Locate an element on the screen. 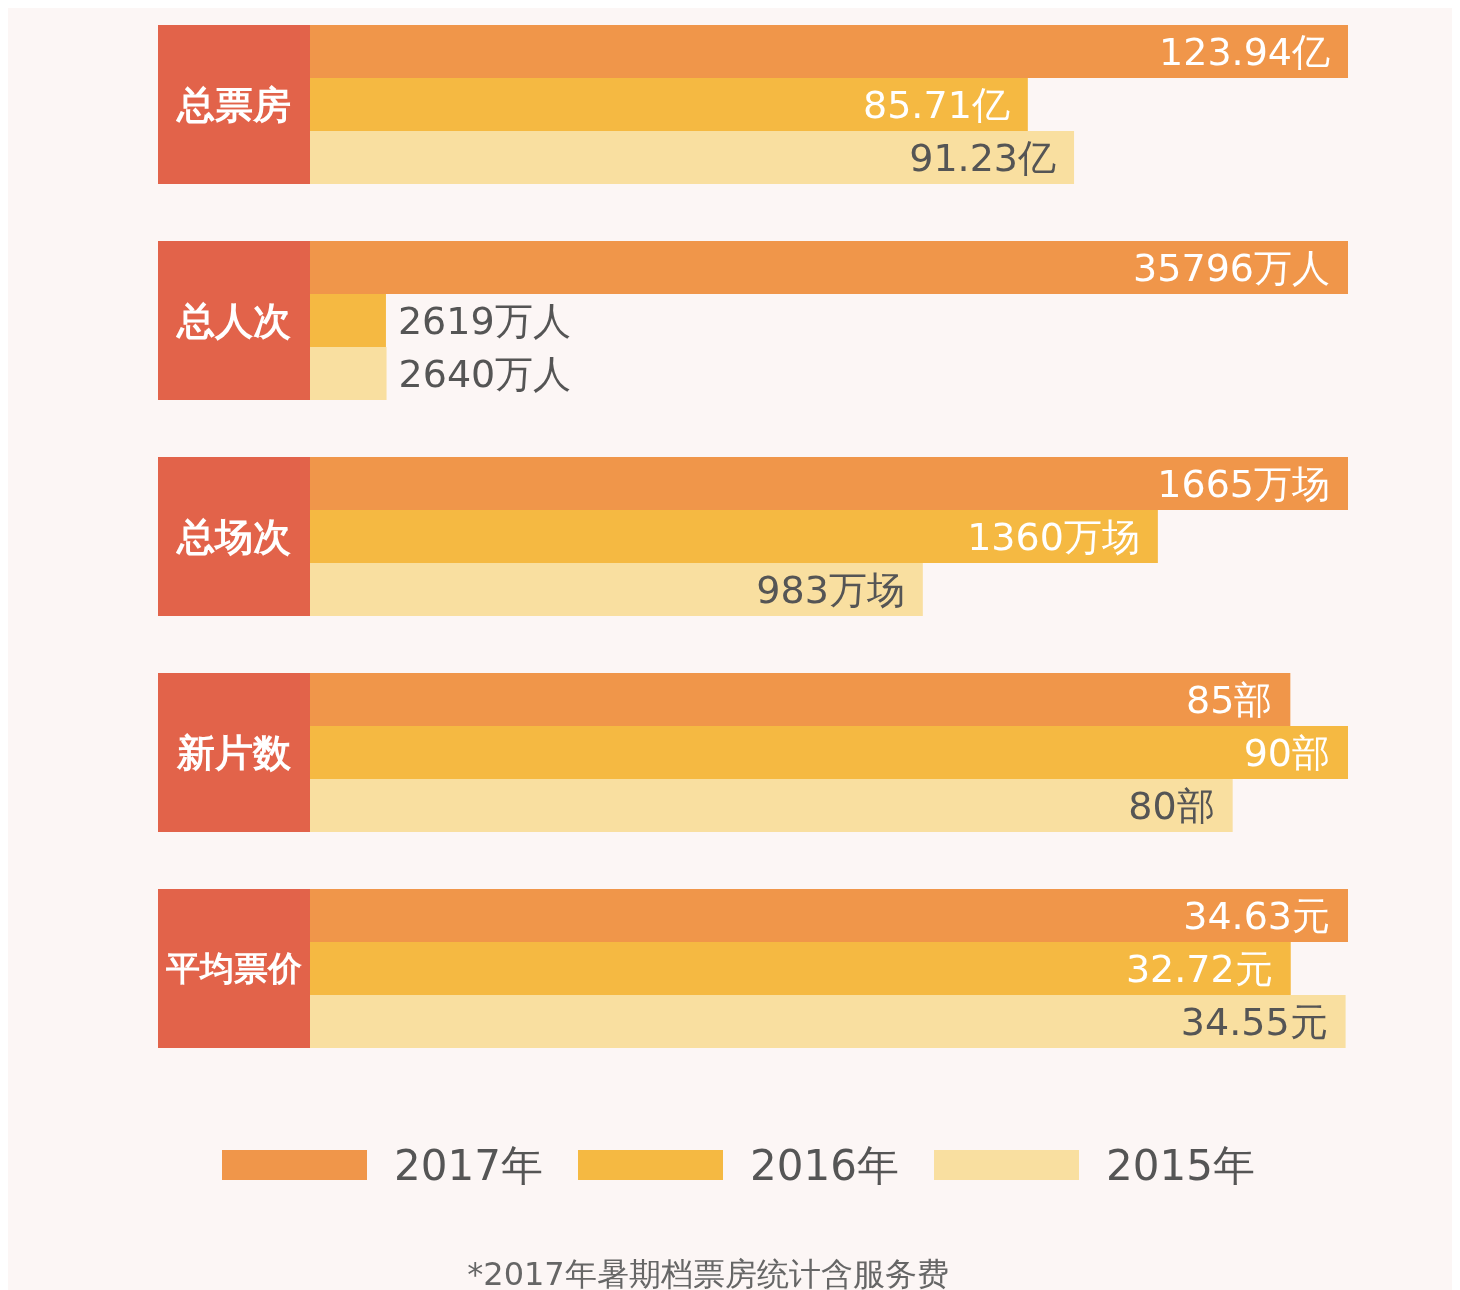 The width and height of the screenshot is (1460, 1290). data-label: 90部 is located at coordinates (1286, 753).